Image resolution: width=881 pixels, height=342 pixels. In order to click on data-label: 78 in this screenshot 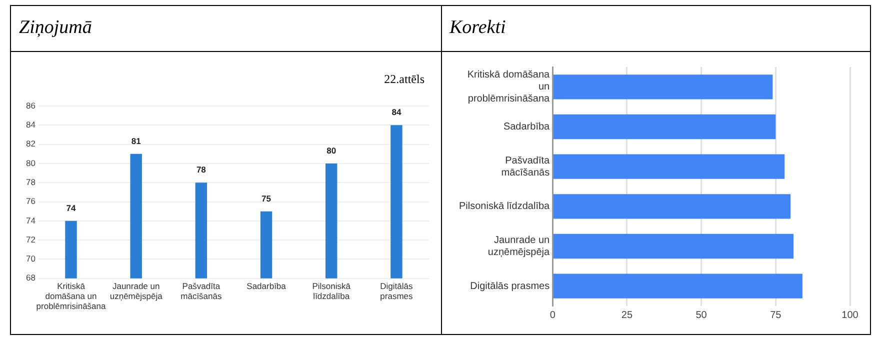, I will do `click(201, 169)`.